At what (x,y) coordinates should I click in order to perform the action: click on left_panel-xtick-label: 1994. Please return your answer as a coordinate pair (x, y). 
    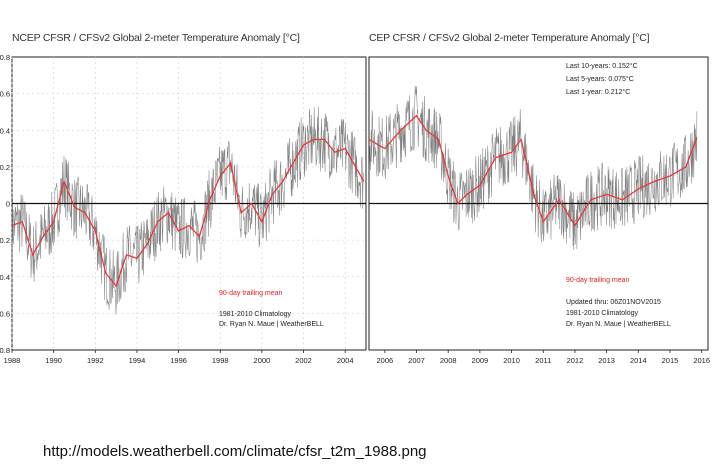
    Looking at the image, I should click on (137, 360).